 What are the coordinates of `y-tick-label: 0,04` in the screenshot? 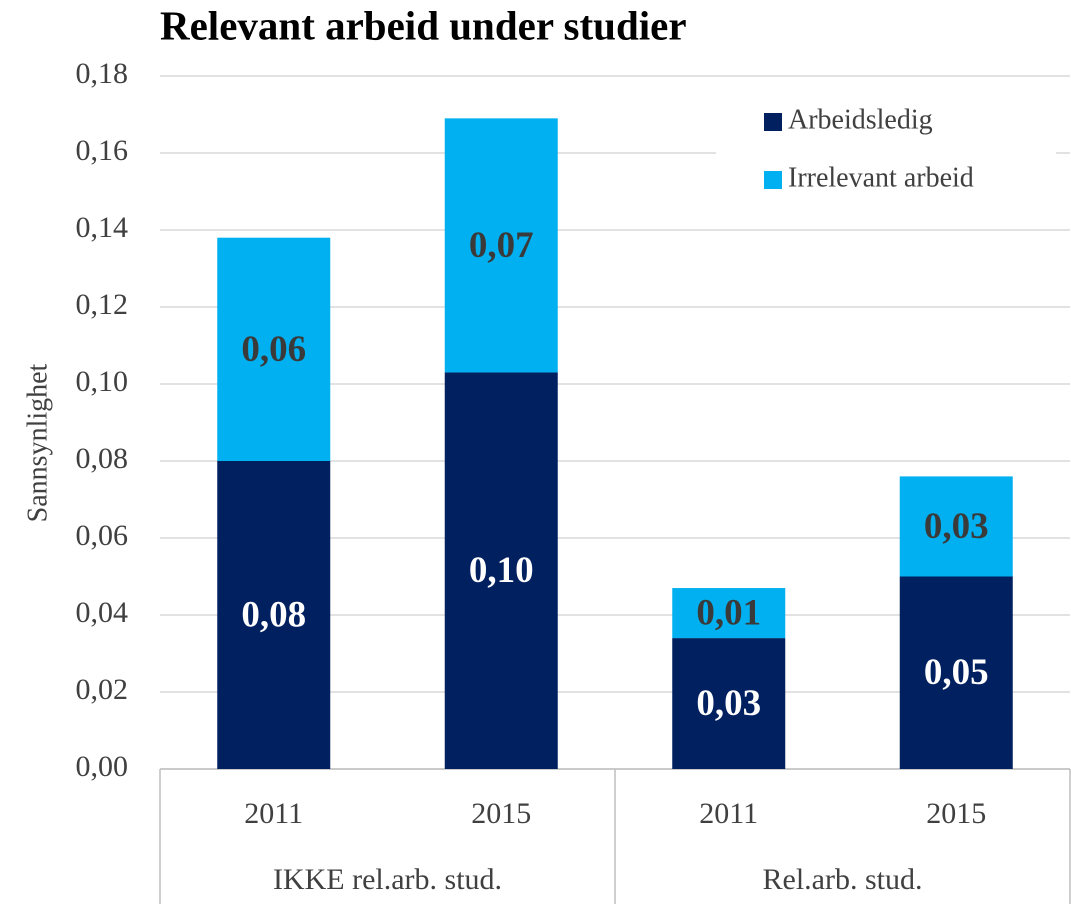 It's located at (102, 612).